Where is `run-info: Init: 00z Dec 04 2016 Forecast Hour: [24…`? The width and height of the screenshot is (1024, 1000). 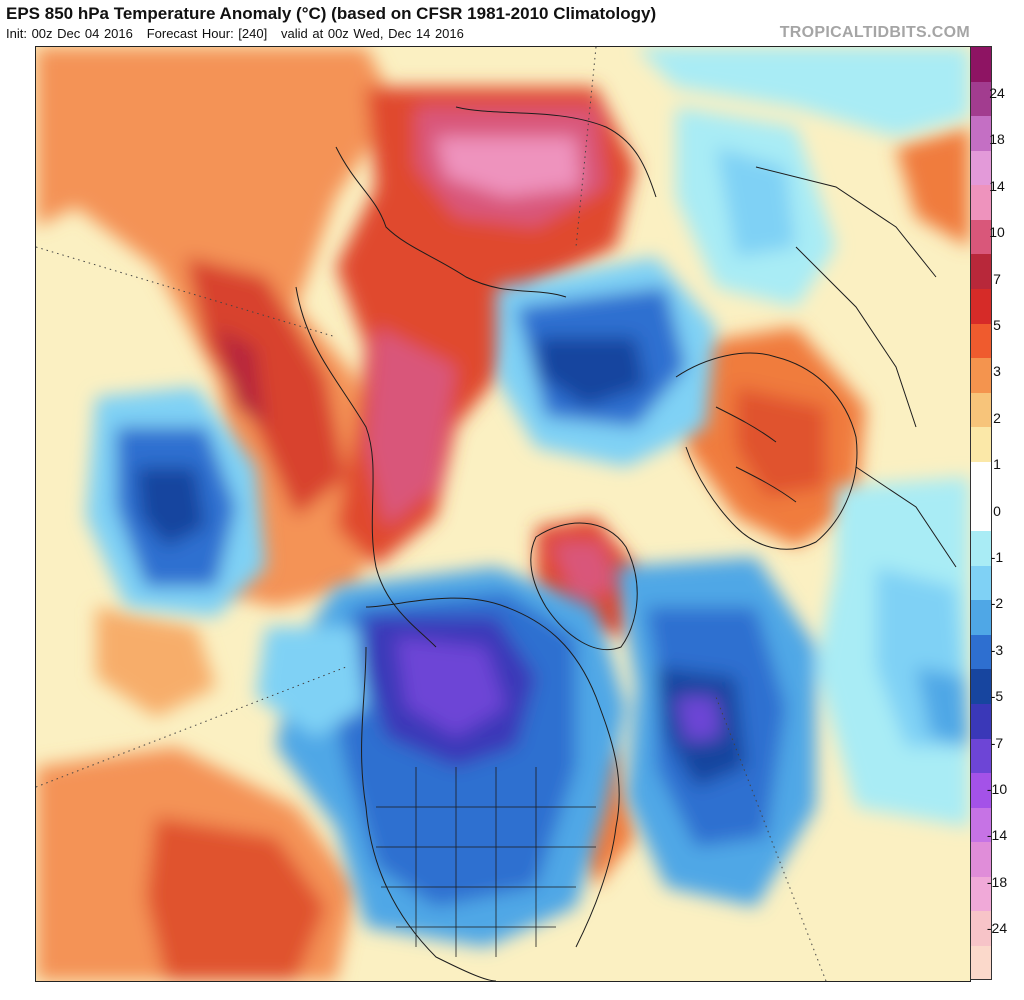
run-info: Init: 00z Dec 04 2016 Forecast Hour: [24… is located at coordinates (235, 33).